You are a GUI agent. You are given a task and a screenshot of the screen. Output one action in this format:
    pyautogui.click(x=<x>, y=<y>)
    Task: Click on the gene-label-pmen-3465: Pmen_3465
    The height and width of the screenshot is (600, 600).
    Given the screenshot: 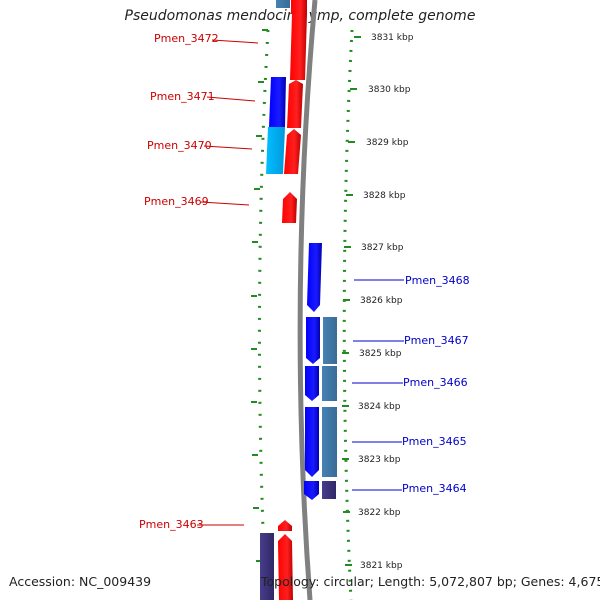 What is the action you would take?
    pyautogui.click(x=434, y=441)
    